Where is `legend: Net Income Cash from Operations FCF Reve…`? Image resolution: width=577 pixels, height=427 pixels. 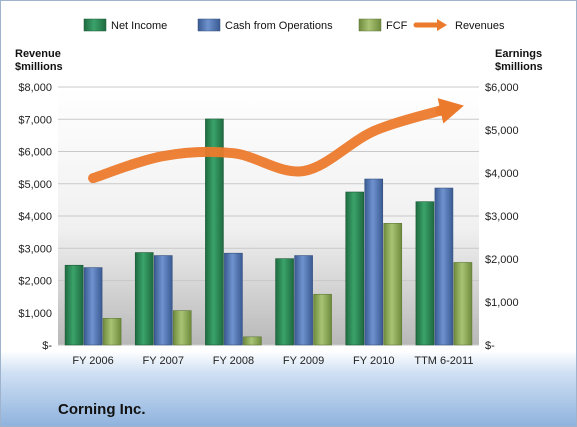 legend: Net Income Cash from Operations FCF Reve… is located at coordinates (294, 25).